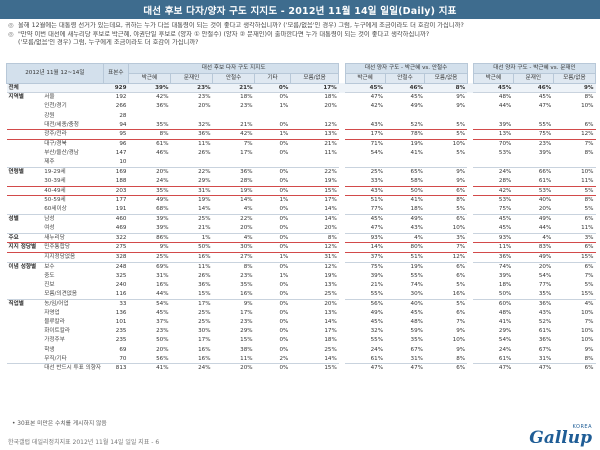  Describe the element at coordinates (246, 331) in the screenshot. I see `value-cell: 29%` at that location.